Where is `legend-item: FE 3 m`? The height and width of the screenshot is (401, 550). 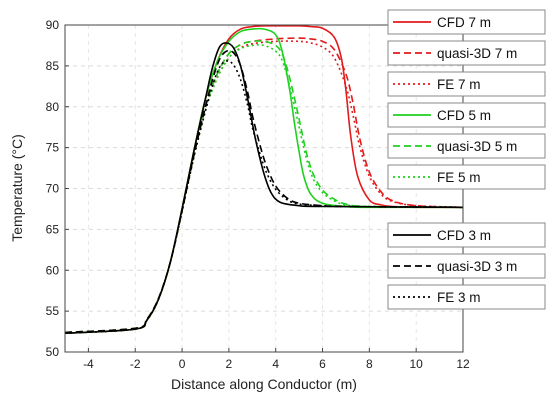
legend-item: FE 3 m is located at coordinates (466, 297).